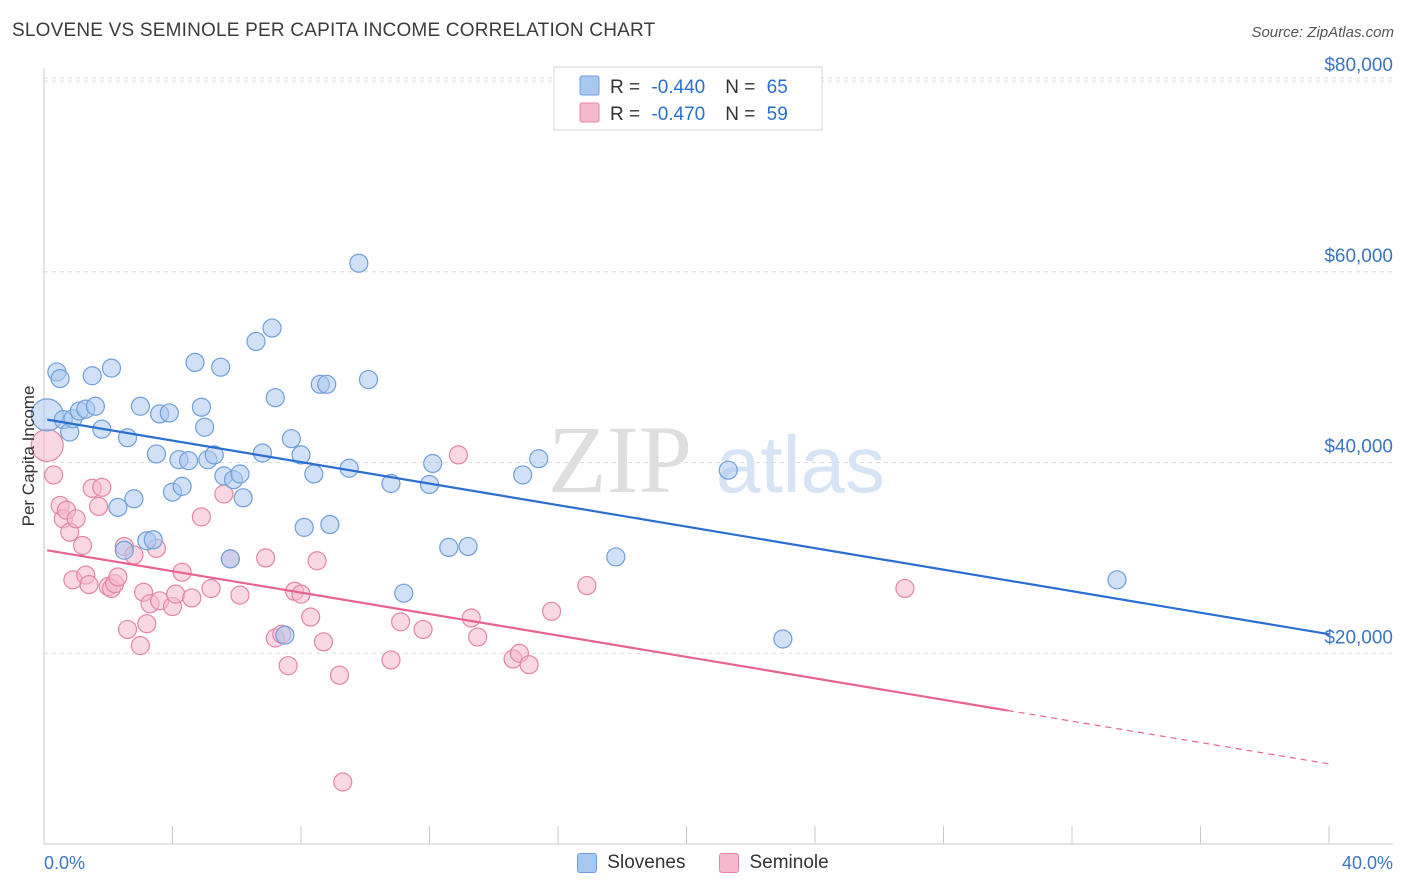 The image size is (1406, 892). What do you see at coordinates (620, 459) in the screenshot?
I see `watermark-zip: ZIP` at bounding box center [620, 459].